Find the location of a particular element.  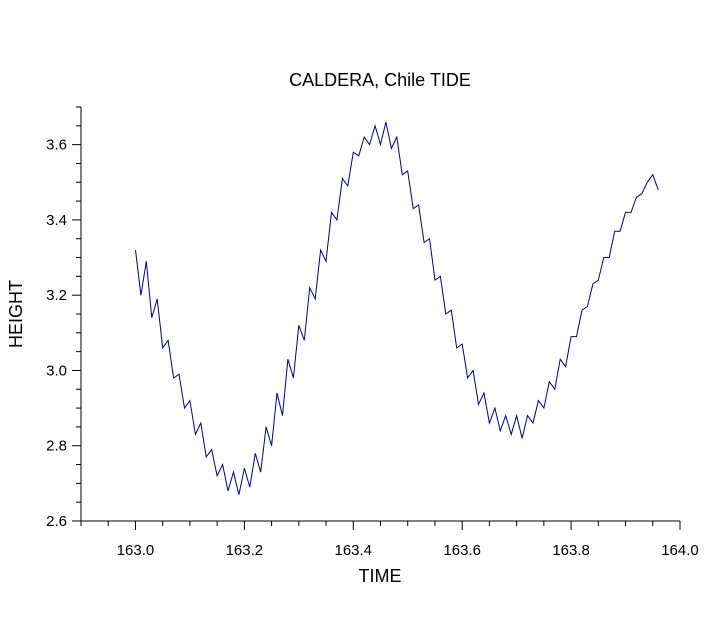

y-tick-label: 3.4 is located at coordinates (56, 220).